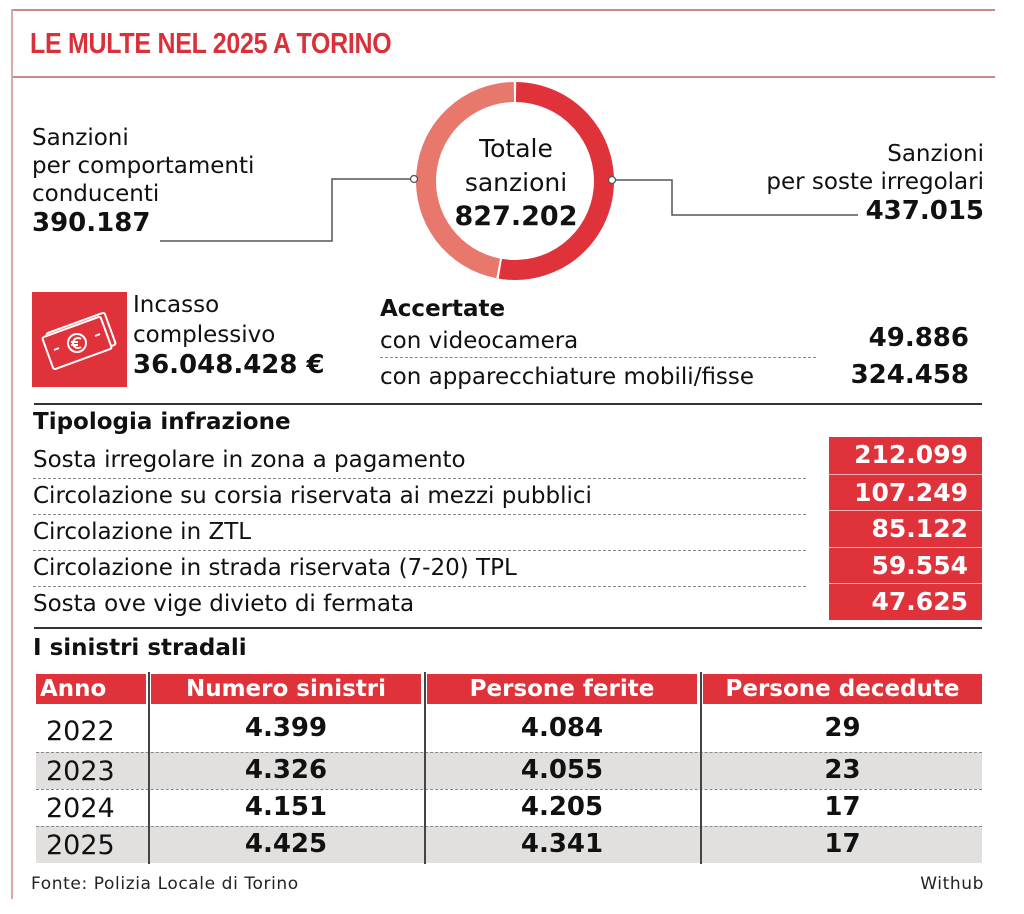  I want to click on donut-chart, so click(514, 181).